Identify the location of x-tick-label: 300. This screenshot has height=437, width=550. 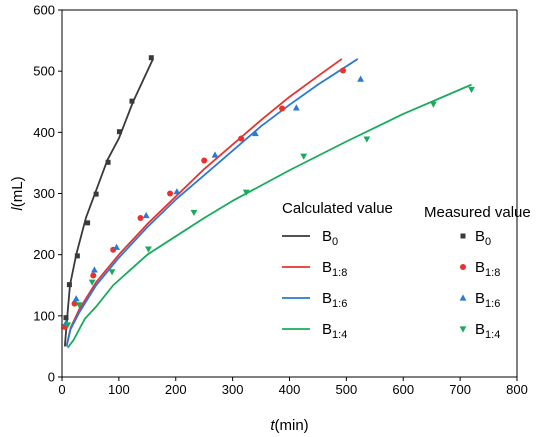
(233, 389).